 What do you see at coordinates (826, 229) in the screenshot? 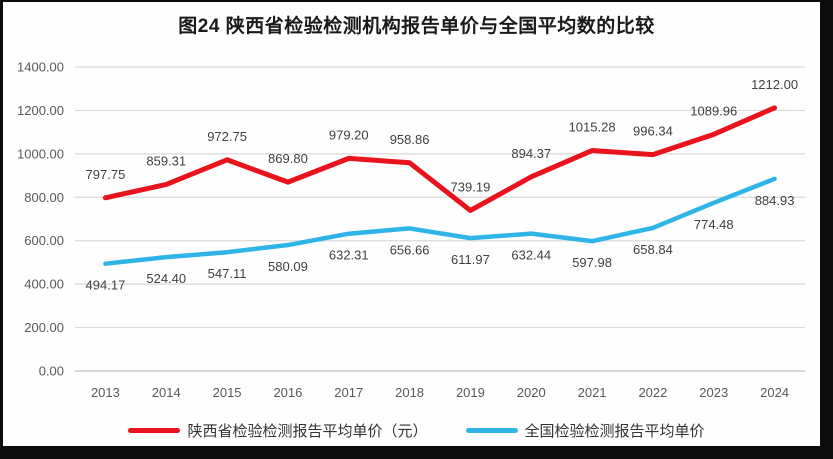
I see `photo-edge-right` at bounding box center [826, 229].